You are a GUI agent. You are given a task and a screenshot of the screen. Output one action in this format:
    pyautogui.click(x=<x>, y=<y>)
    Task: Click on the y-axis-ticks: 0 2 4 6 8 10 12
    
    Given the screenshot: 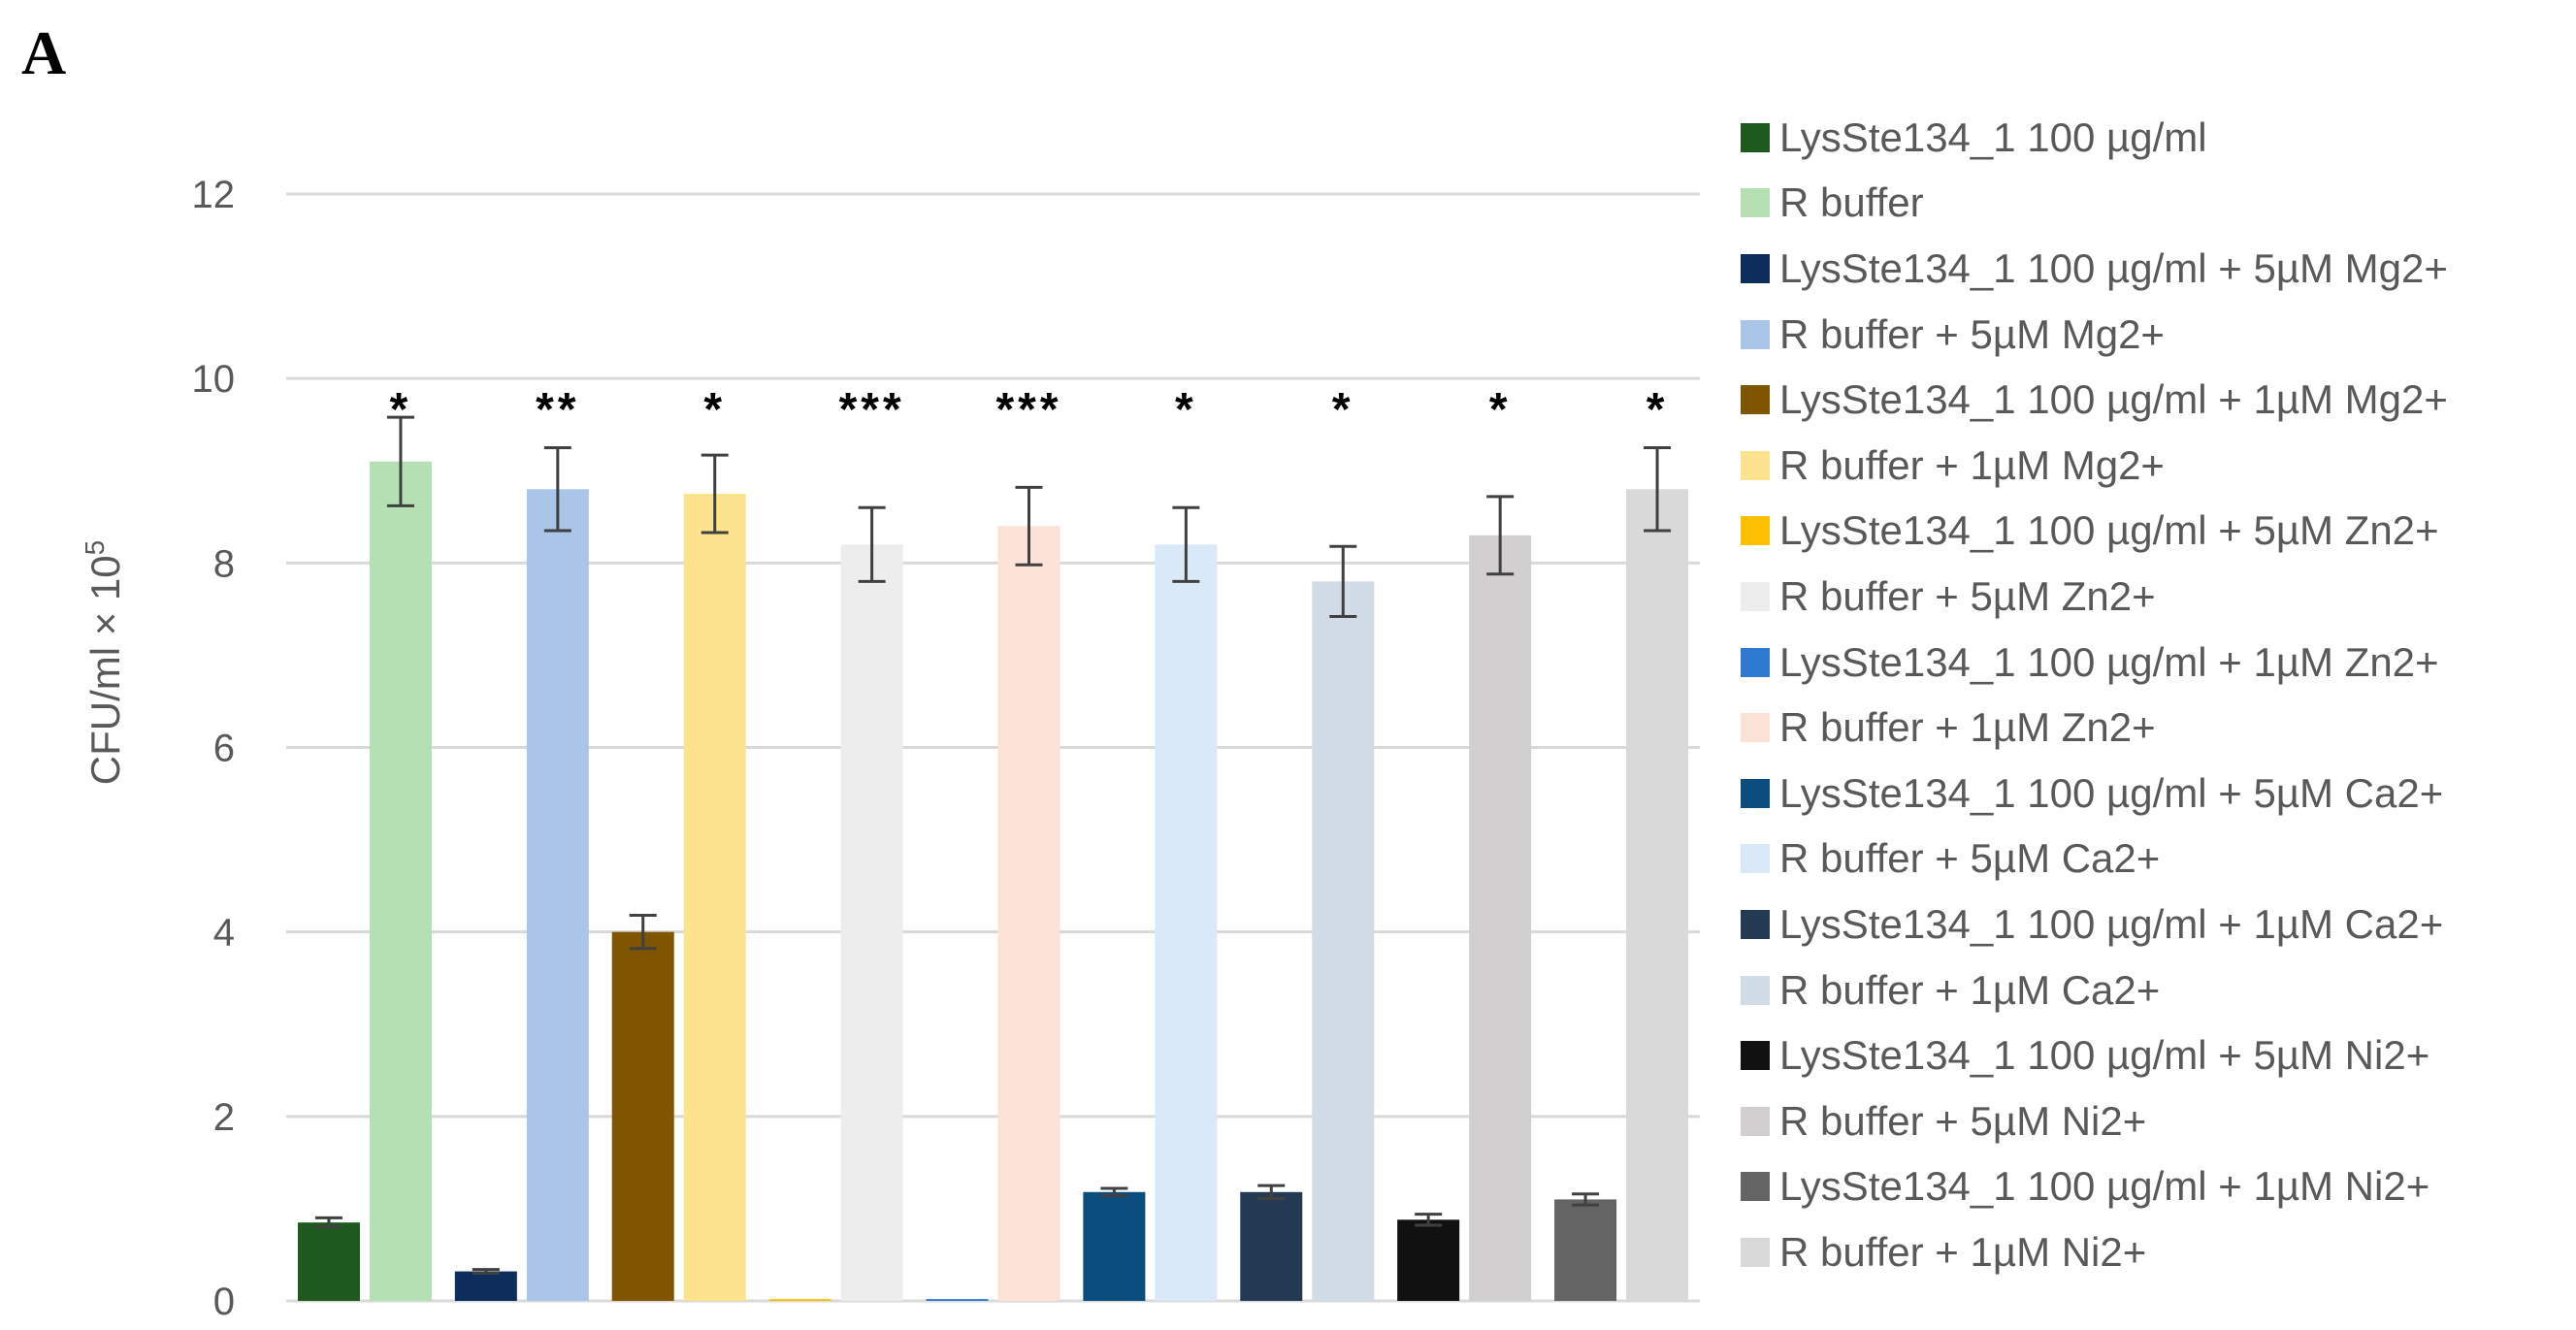 What is the action you would take?
    pyautogui.click(x=214, y=748)
    